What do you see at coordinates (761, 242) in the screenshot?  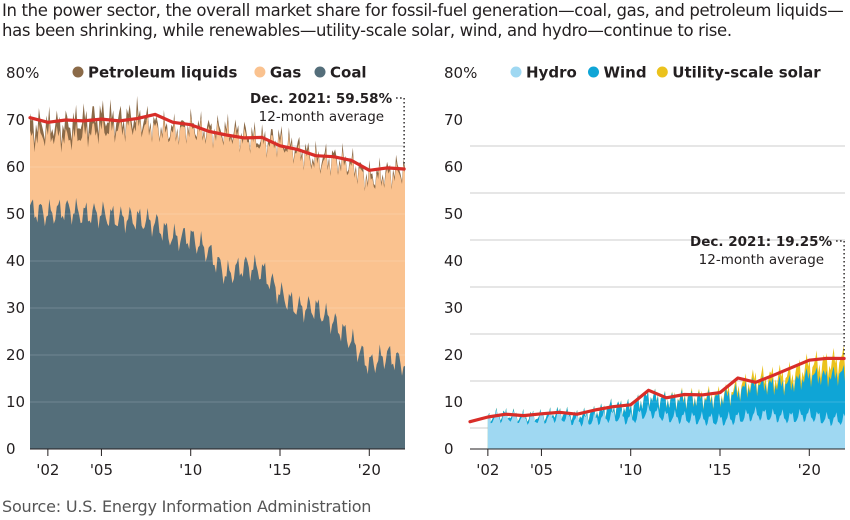 I see `annotation-value: Dec. 2021: 19.25%` at bounding box center [761, 242].